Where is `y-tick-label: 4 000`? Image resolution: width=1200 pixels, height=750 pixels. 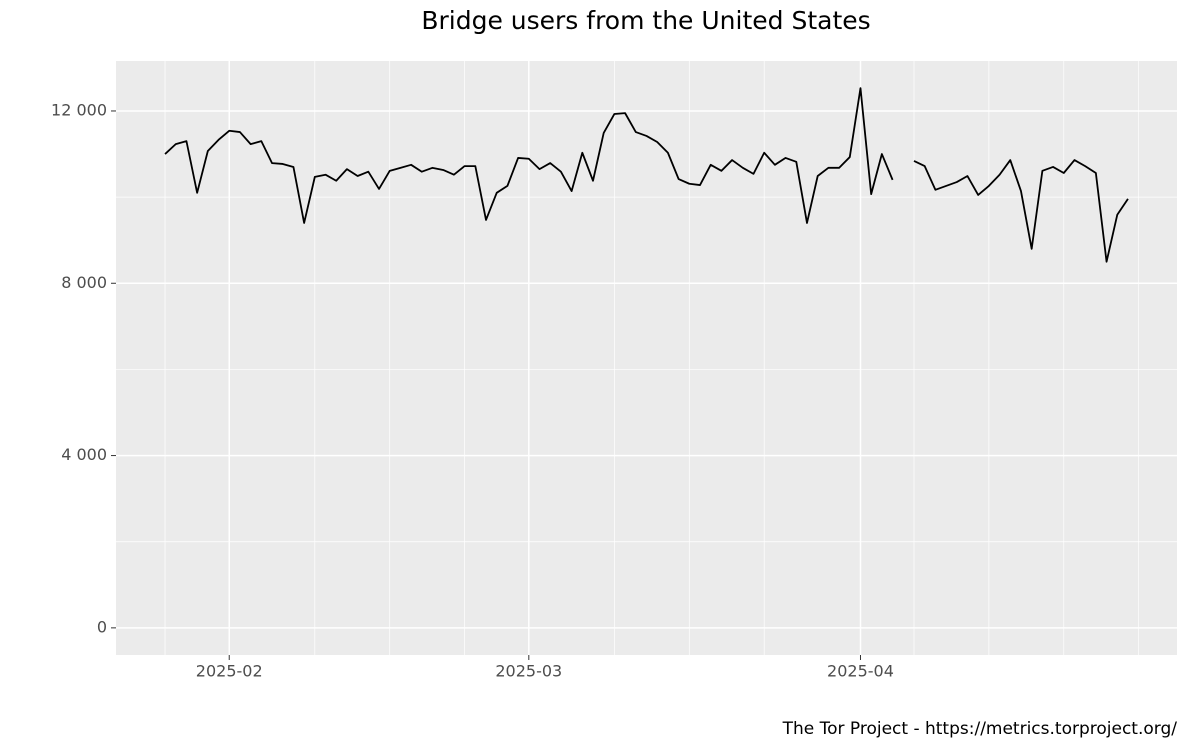
y-tick-label: 4 000 is located at coordinates (84, 454).